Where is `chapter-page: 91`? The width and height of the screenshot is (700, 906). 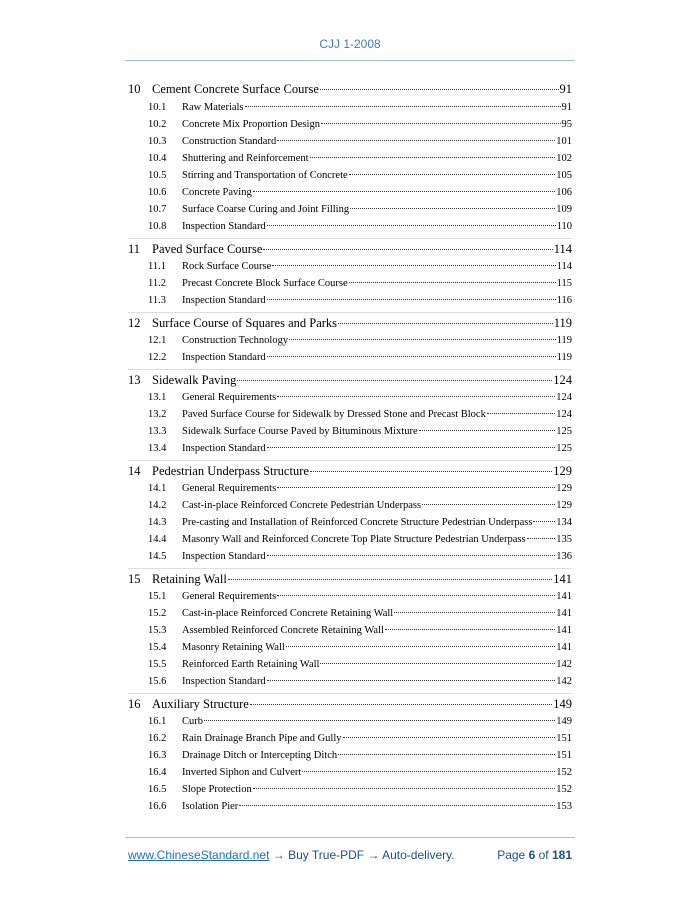 chapter-page: 91 is located at coordinates (566, 89).